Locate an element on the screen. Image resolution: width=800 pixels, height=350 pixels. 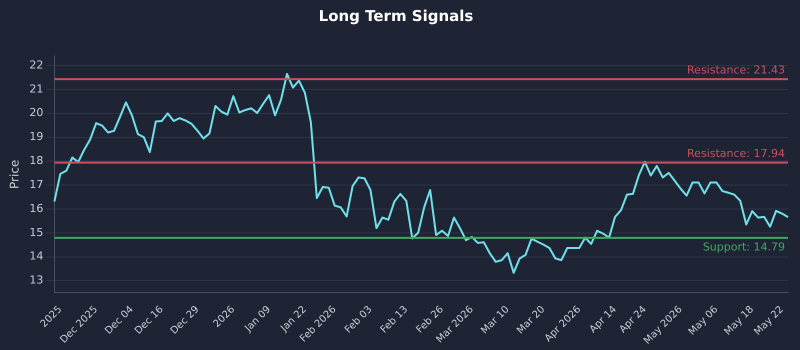
y-tick-label: 22 is located at coordinates (36, 65).